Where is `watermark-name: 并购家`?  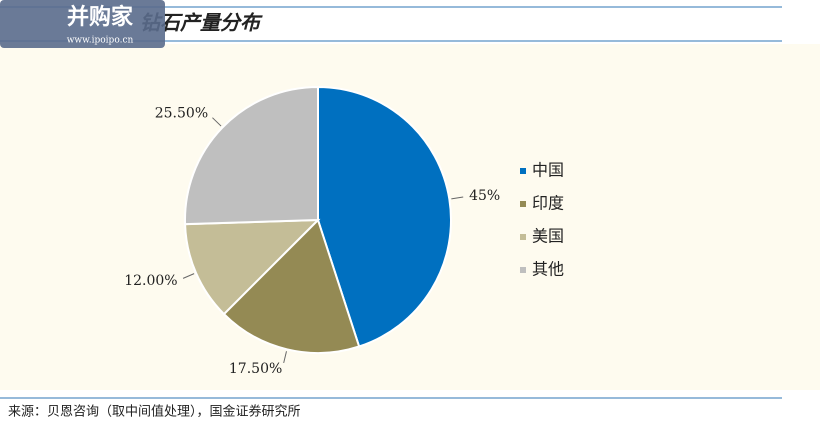
watermark-name: 并购家 is located at coordinates (100, 17).